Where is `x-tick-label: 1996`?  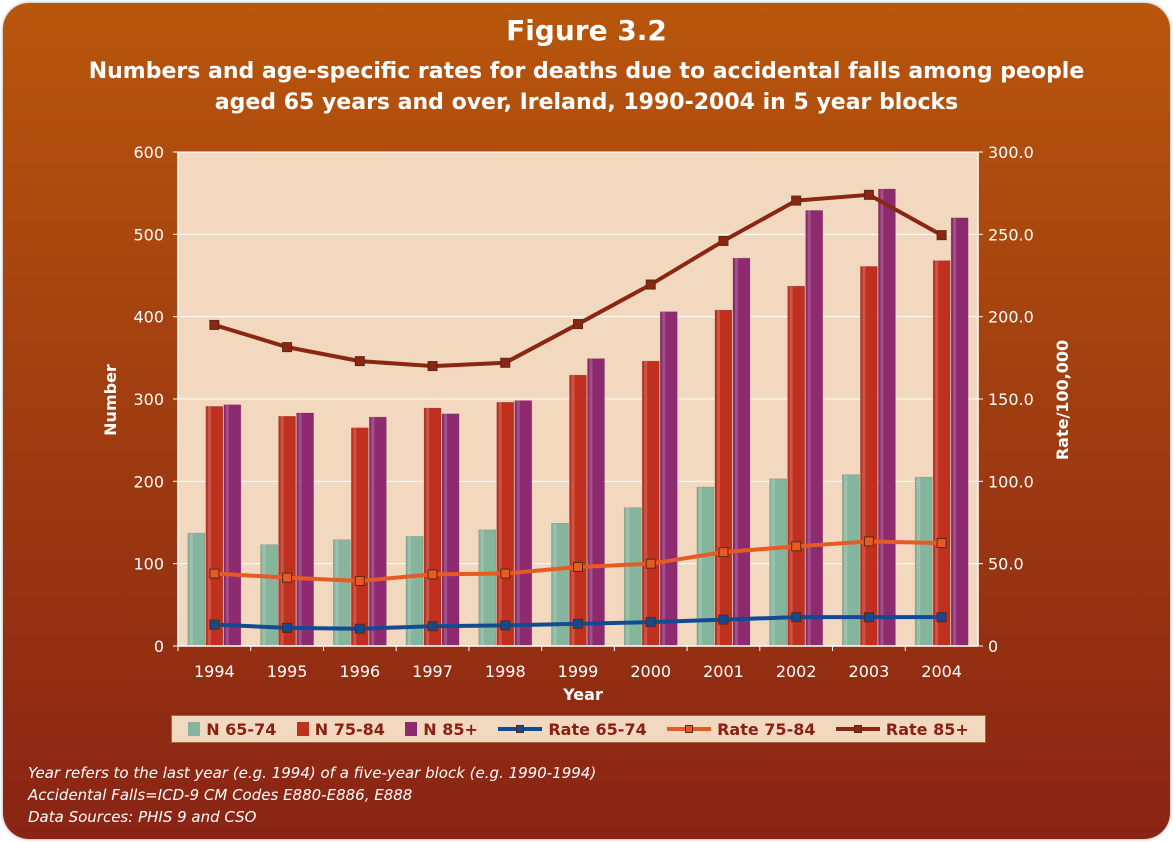
x-tick-label: 1996 is located at coordinates (359, 671).